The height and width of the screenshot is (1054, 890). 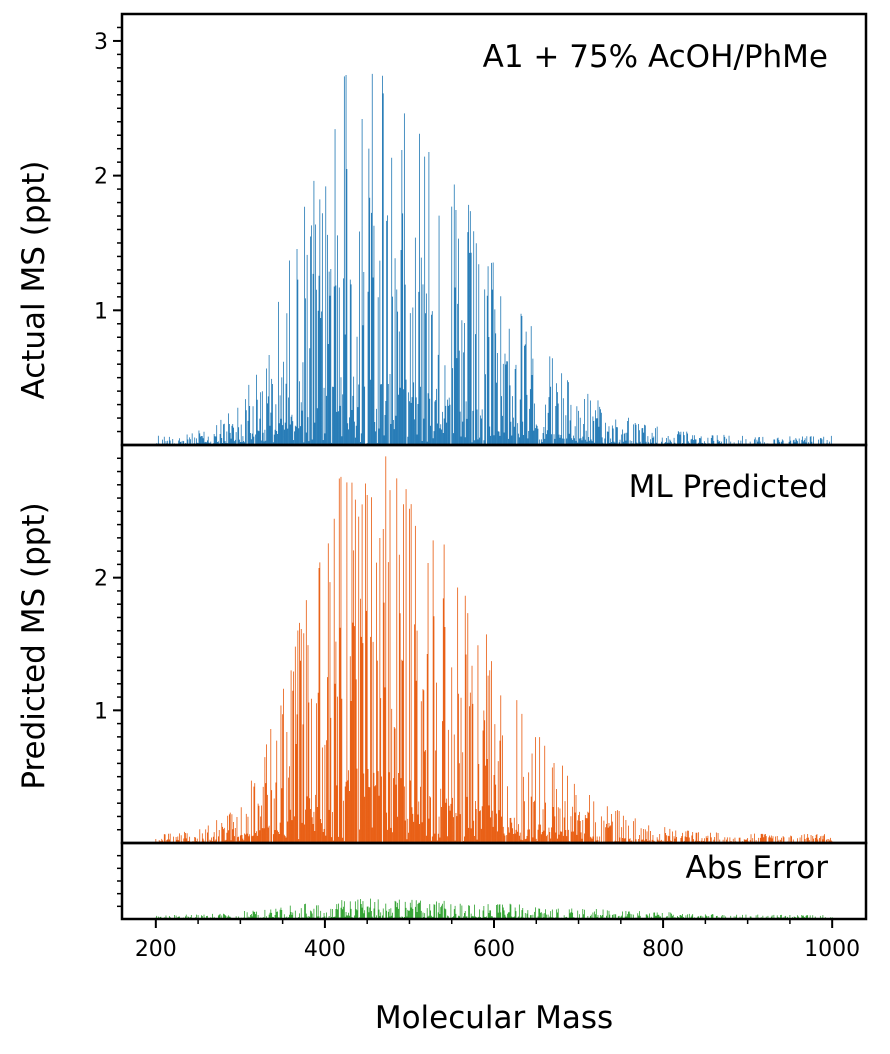 I want to click on abs-error-bars, so click(x=494, y=908).